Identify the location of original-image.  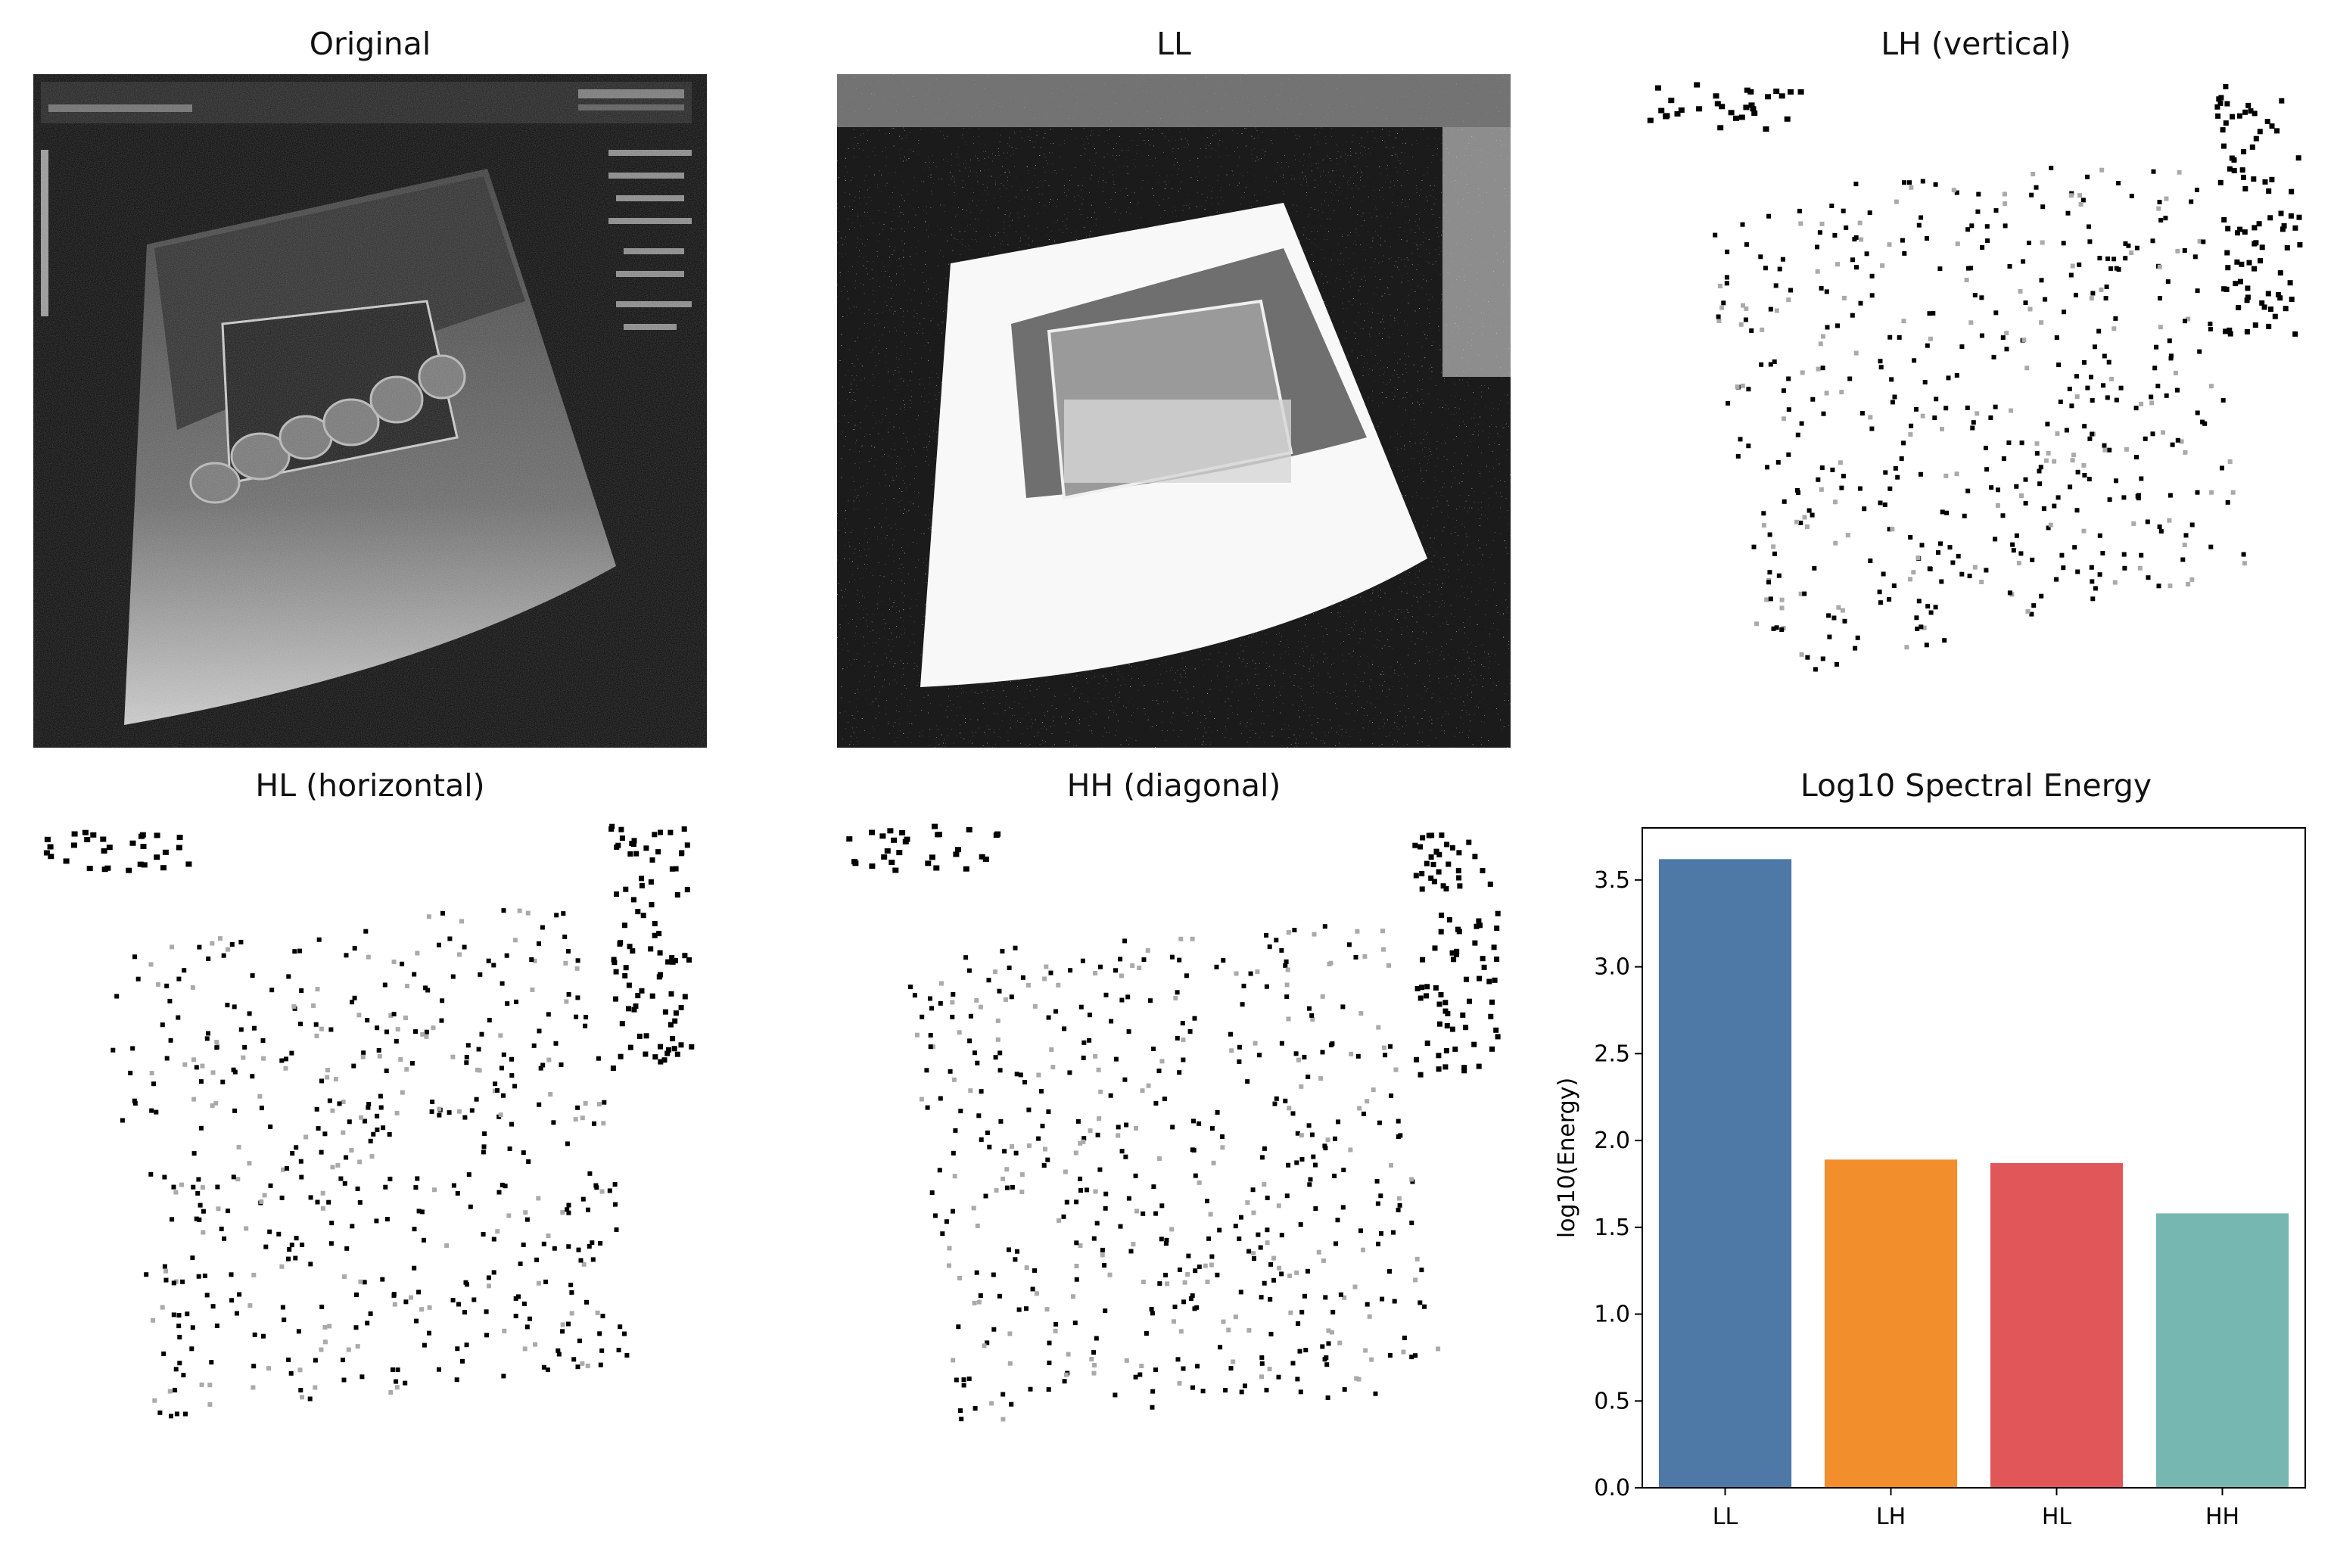
(370, 411).